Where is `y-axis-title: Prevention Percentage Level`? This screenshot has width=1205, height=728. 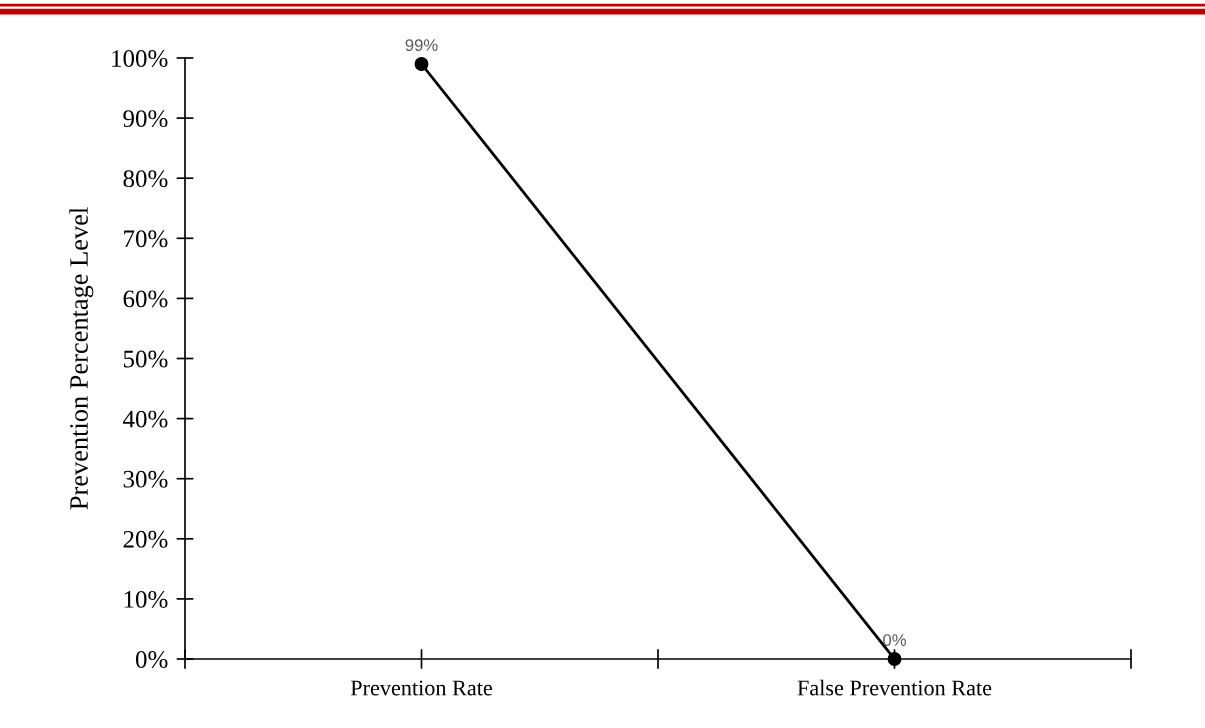
y-axis-title: Prevention Percentage Level is located at coordinates (81, 358).